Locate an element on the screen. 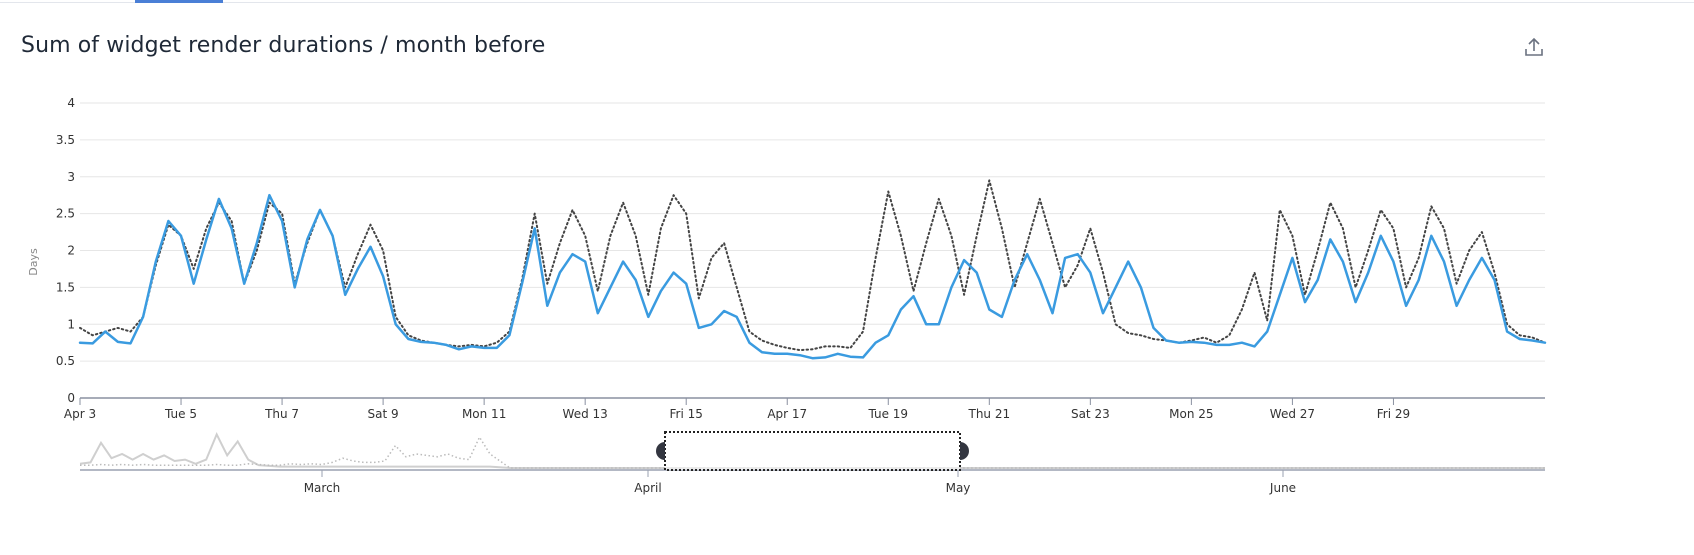 Image resolution: width=1694 pixels, height=555 pixels. x-tick-label: Apr 3 is located at coordinates (80, 414).